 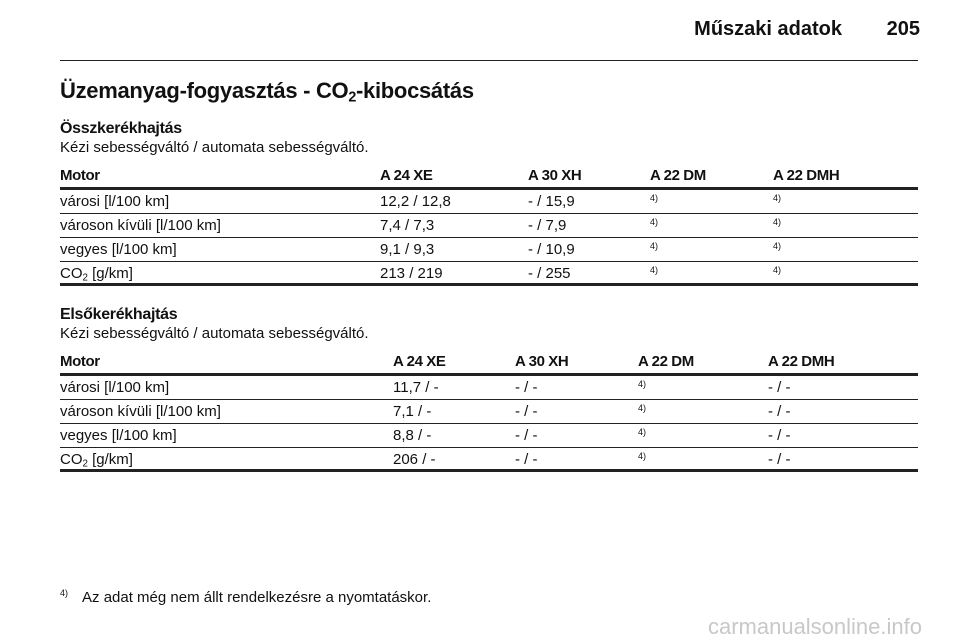 What do you see at coordinates (204, 90) in the screenshot?
I see `heading-text: Üzemanyag-fogyasztás - CO` at bounding box center [204, 90].